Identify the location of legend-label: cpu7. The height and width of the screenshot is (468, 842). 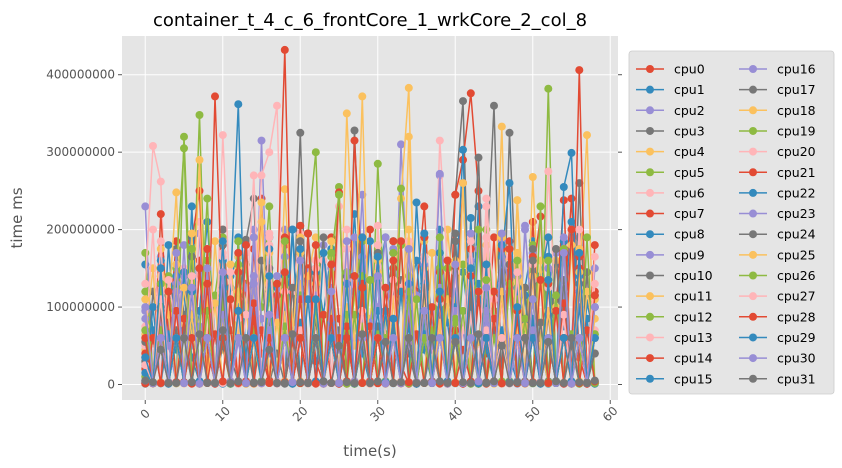
(689, 213).